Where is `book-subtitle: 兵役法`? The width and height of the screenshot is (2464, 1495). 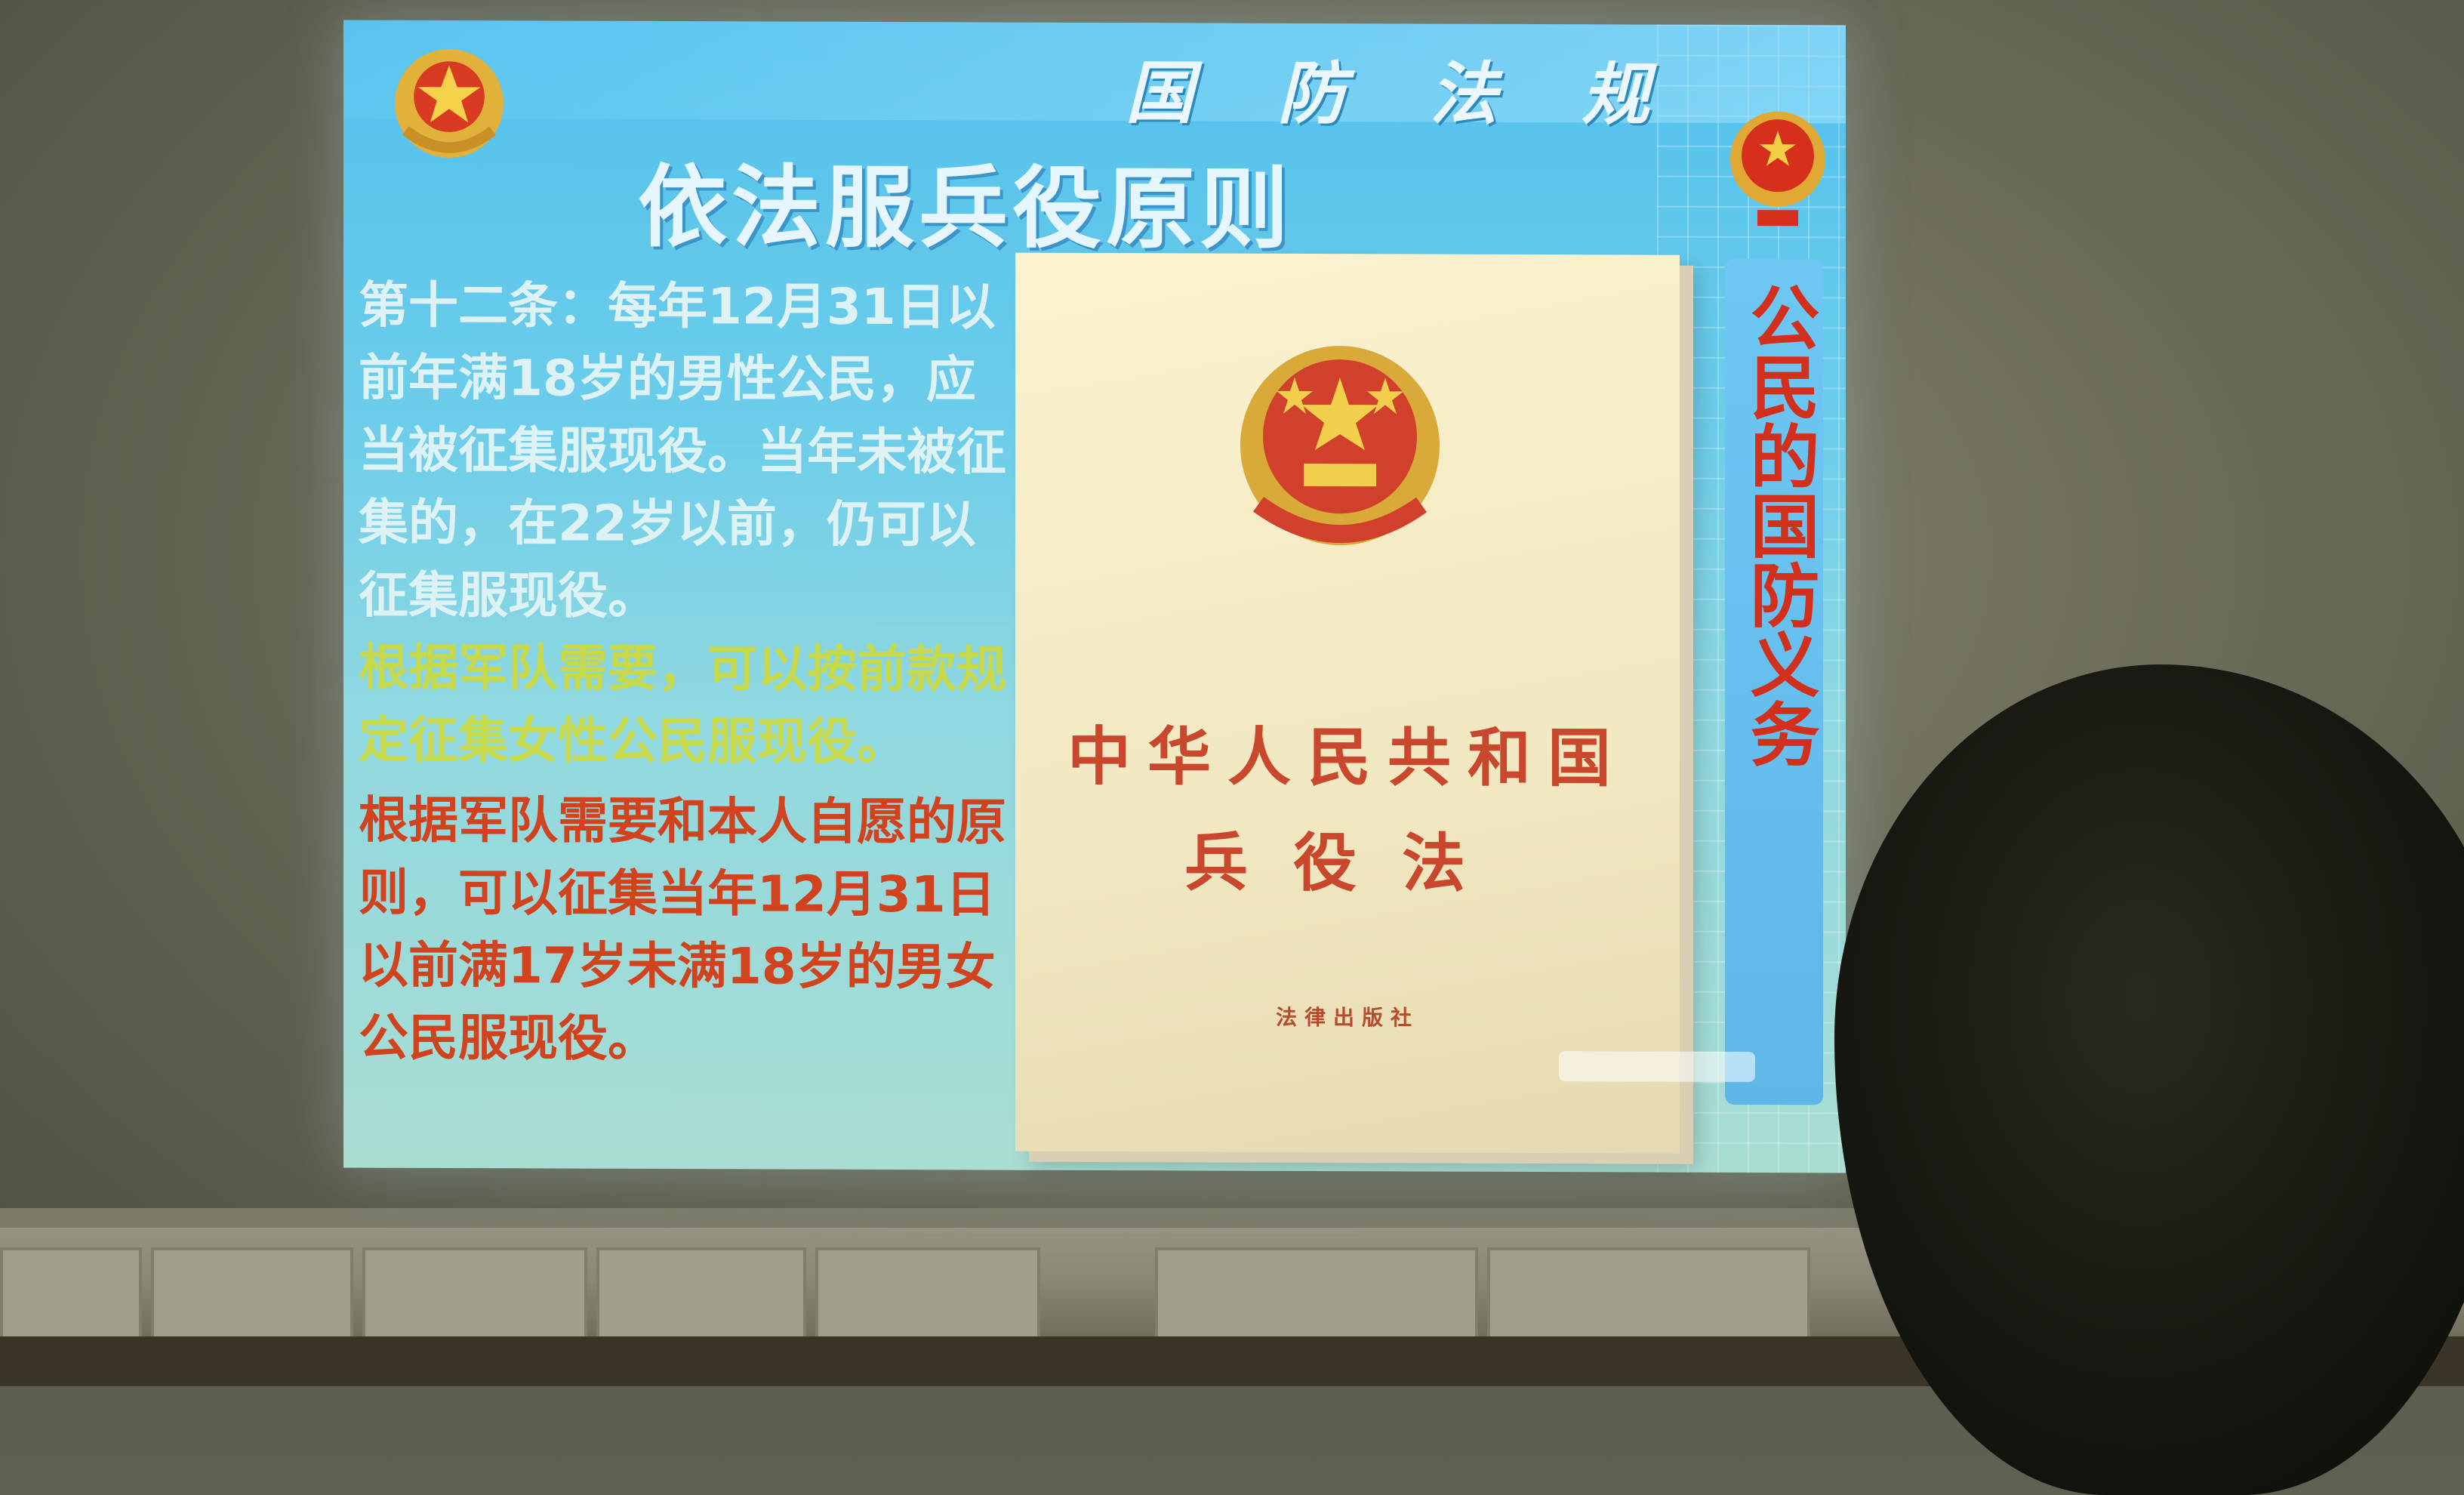
book-subtitle: 兵役法 is located at coordinates (1347, 863).